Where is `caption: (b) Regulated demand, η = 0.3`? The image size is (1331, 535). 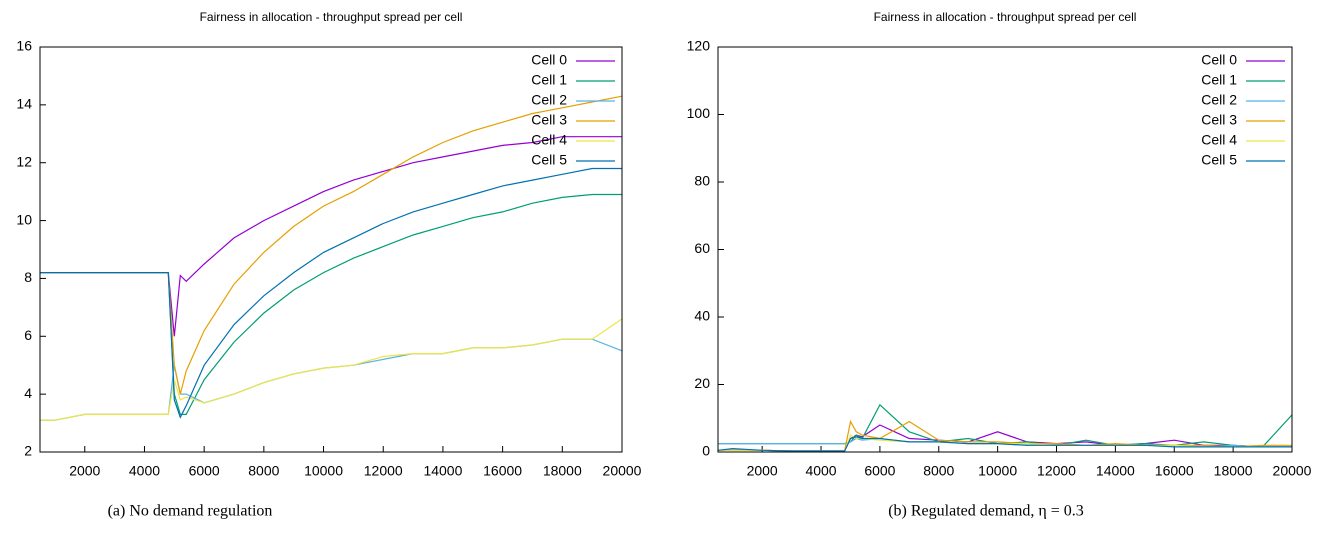
caption: (b) Regulated demand, η = 0.3 is located at coordinates (986, 511).